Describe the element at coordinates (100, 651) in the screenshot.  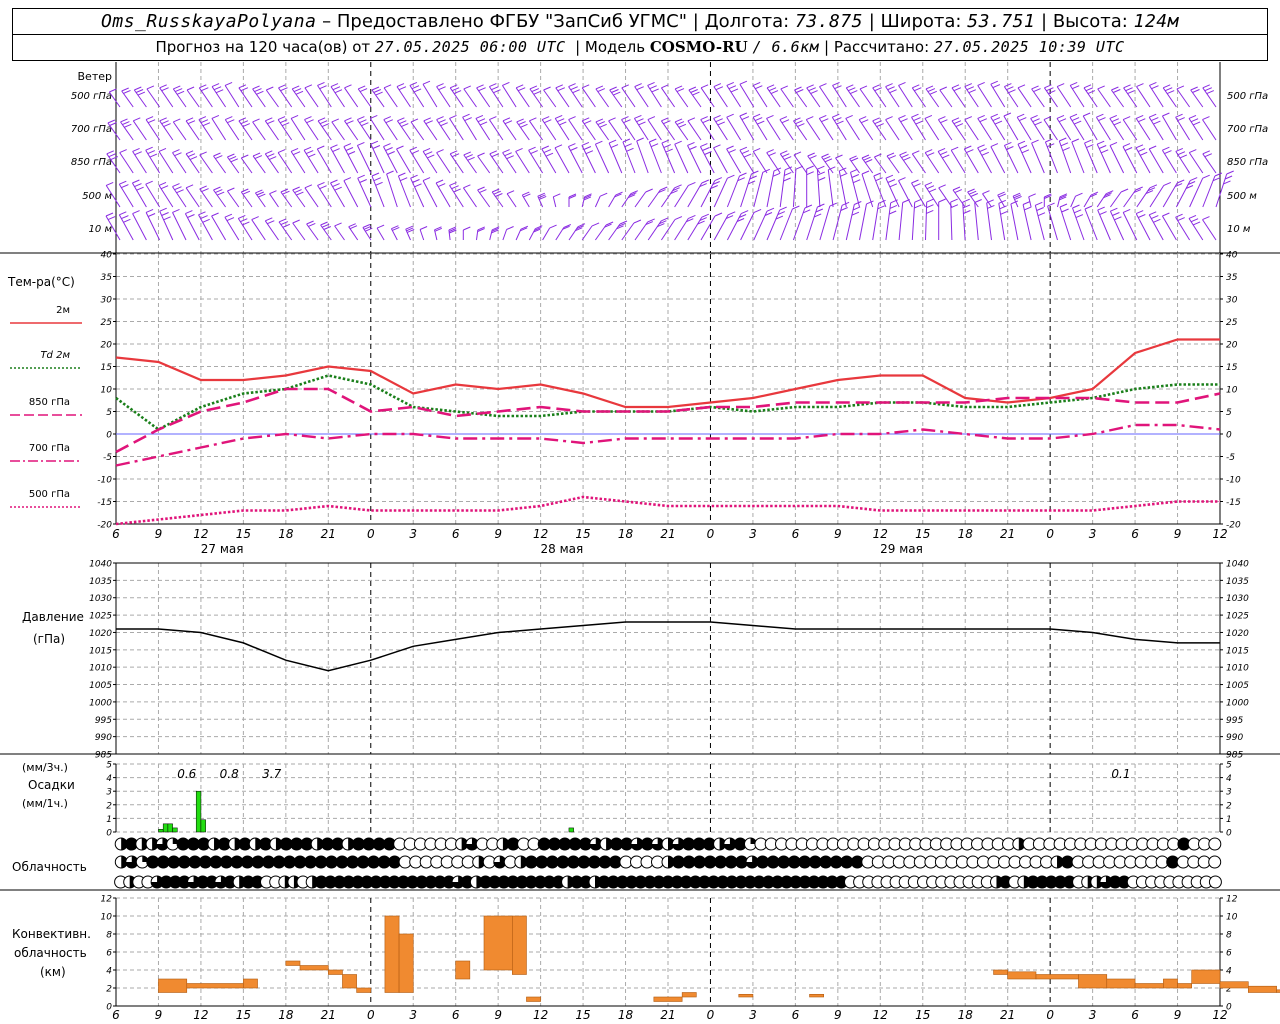
I see `y-tick-label-left: 1015` at that location.